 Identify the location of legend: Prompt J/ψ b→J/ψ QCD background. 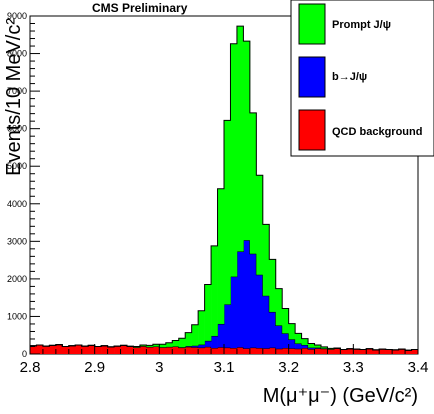
(362, 78).